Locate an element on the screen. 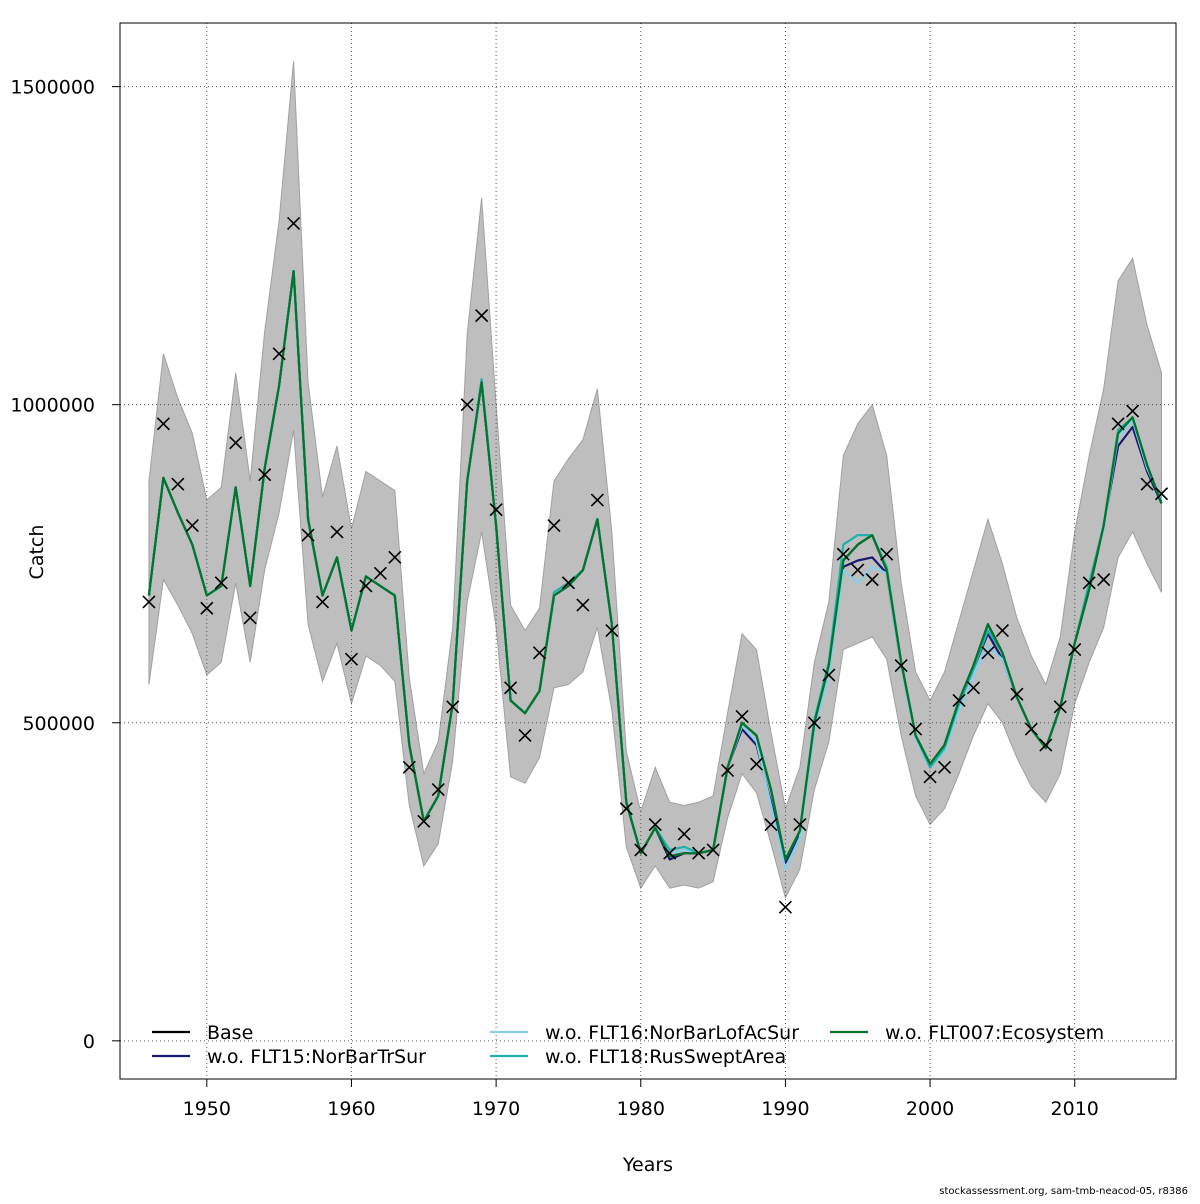 This screenshot has height=1204, width=1200. legend-label: w.o. FLT15:NorBarTrSur is located at coordinates (316, 1057).